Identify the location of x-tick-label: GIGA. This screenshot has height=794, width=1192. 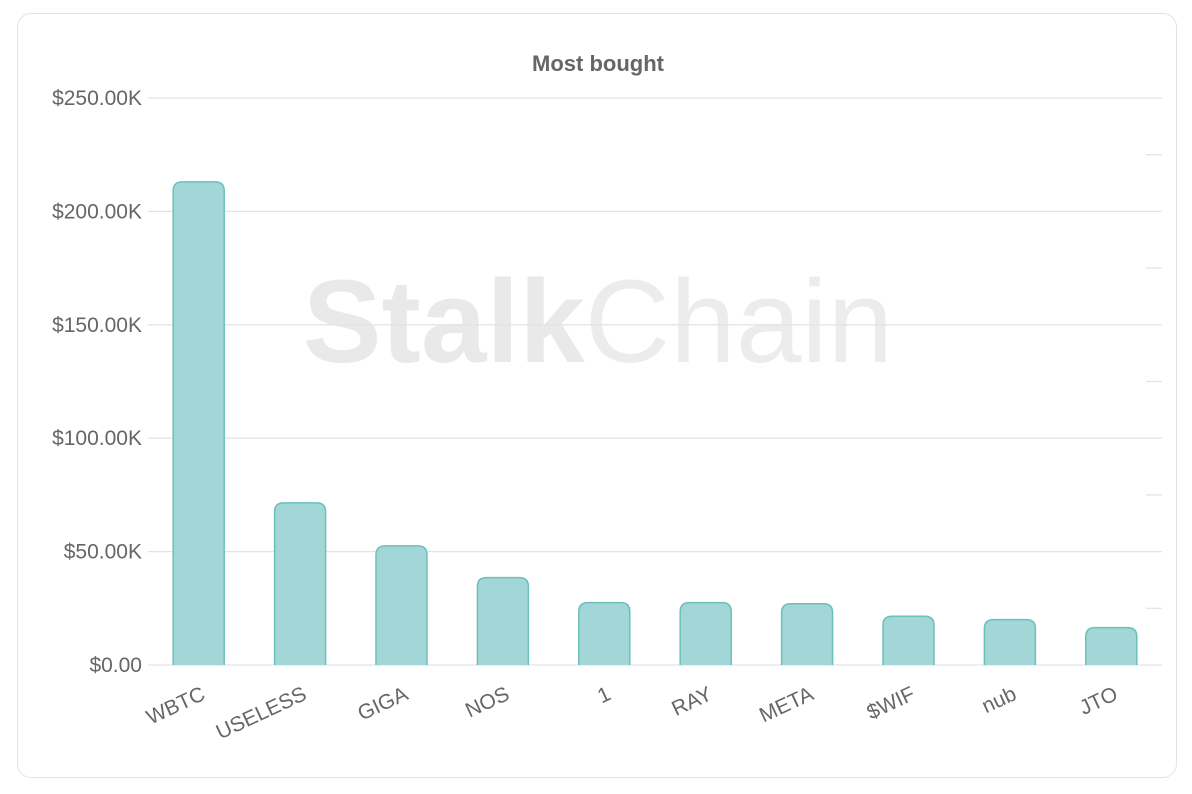
(382, 703).